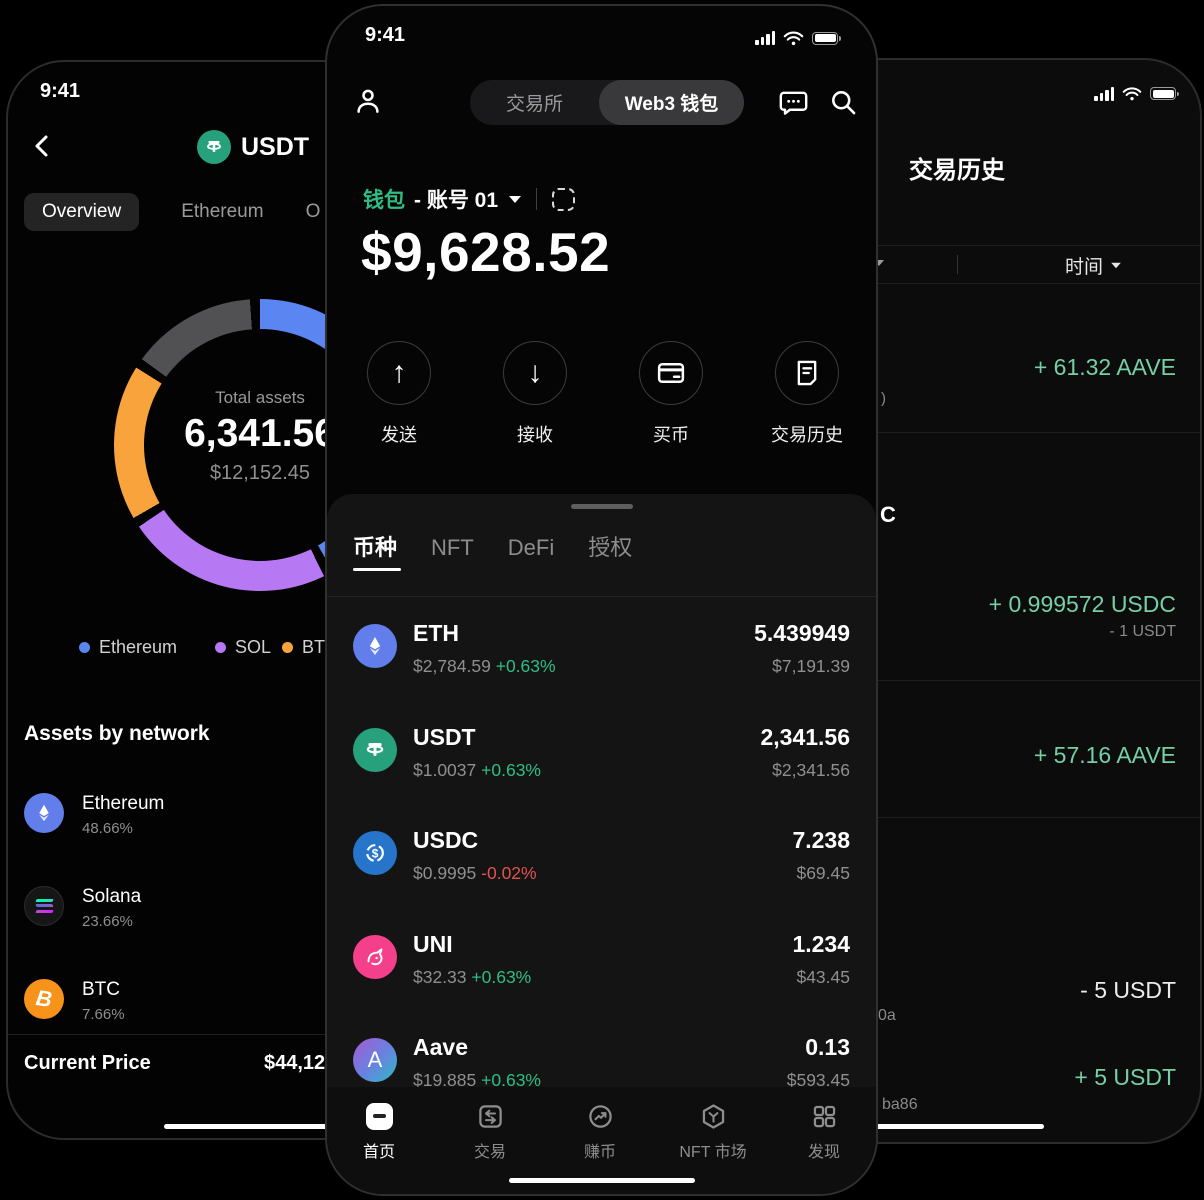 The height and width of the screenshot is (1200, 1204). I want to click on back-button, so click(42, 146).